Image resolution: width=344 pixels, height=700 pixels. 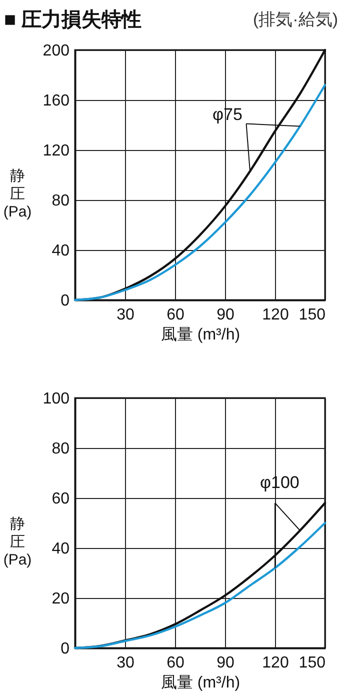 What do you see at coordinates (56, 151) in the screenshot?
I see `y-tick-label: 120` at bounding box center [56, 151].